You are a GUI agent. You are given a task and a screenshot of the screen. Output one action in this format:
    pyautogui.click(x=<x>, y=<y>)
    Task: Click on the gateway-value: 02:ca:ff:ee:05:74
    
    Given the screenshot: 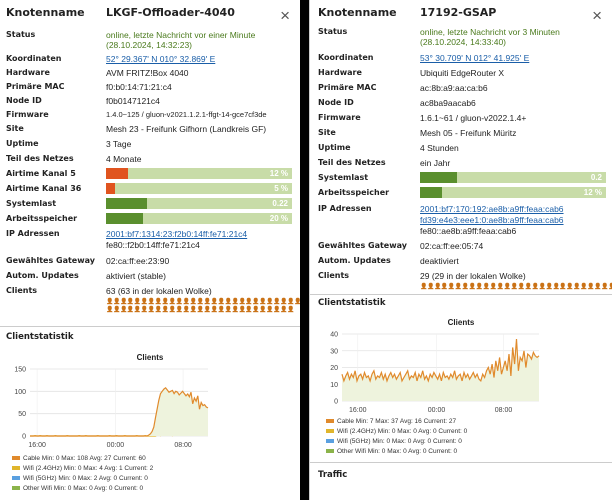 What is the action you would take?
    pyautogui.click(x=452, y=246)
    